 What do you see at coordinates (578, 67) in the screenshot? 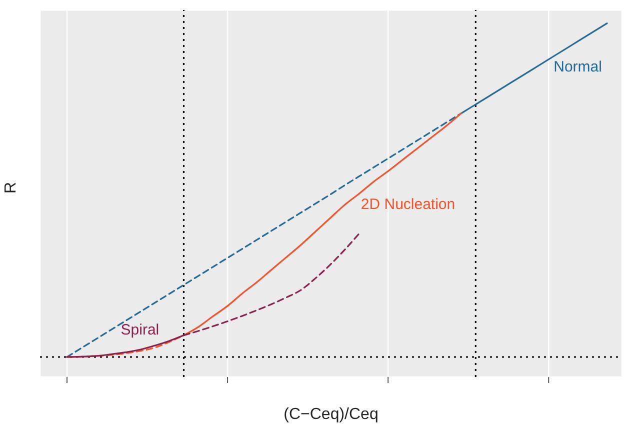
I see `series-label: Normal` at bounding box center [578, 67].